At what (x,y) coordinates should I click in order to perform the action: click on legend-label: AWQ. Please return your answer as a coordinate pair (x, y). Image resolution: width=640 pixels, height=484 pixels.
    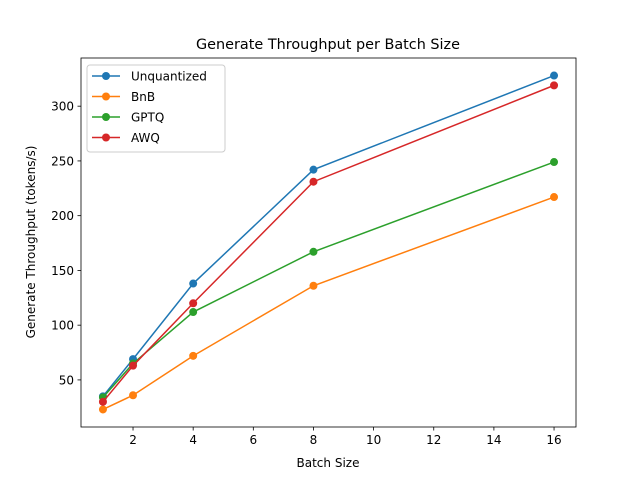
    Looking at the image, I should click on (145, 138).